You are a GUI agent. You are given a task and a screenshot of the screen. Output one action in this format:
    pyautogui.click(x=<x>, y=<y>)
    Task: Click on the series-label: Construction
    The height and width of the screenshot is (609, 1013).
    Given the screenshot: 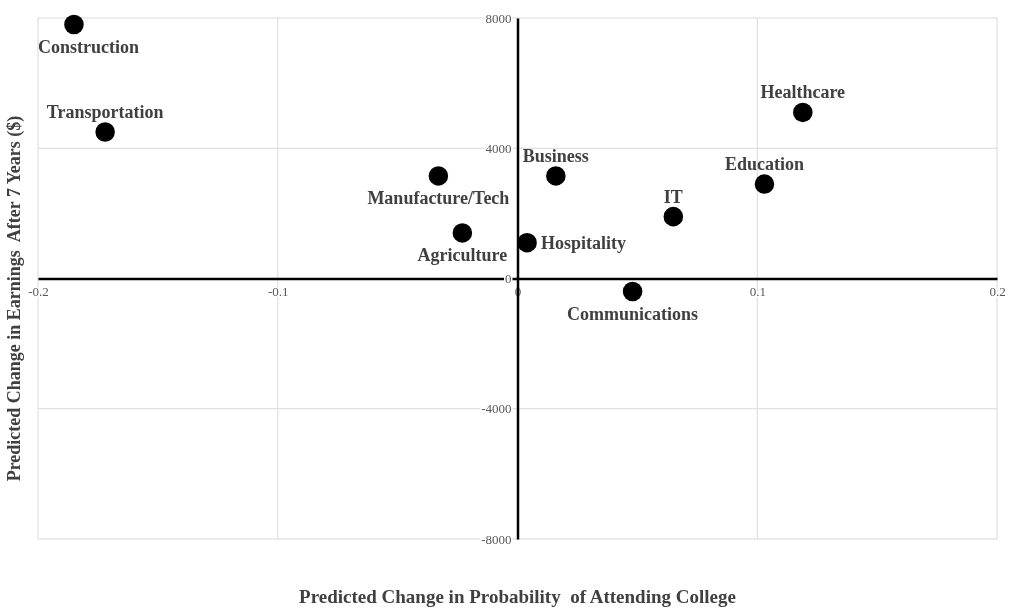 What is the action you would take?
    pyautogui.click(x=89, y=46)
    